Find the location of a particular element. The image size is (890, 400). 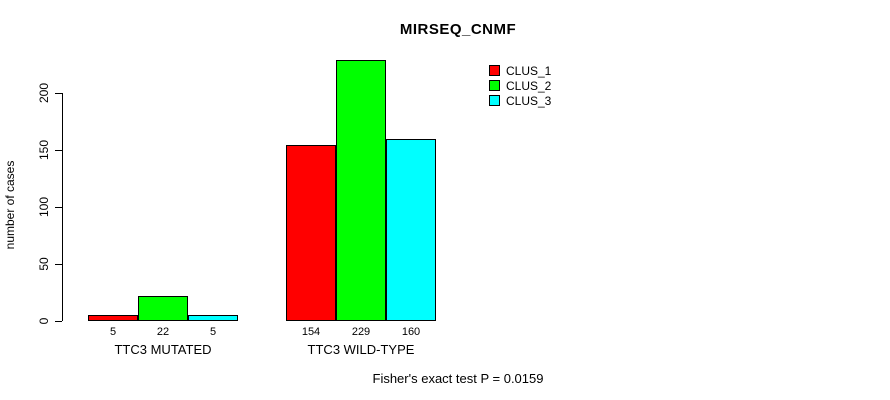

bar-clus-2-ttc3-wild-type is located at coordinates (361, 190).